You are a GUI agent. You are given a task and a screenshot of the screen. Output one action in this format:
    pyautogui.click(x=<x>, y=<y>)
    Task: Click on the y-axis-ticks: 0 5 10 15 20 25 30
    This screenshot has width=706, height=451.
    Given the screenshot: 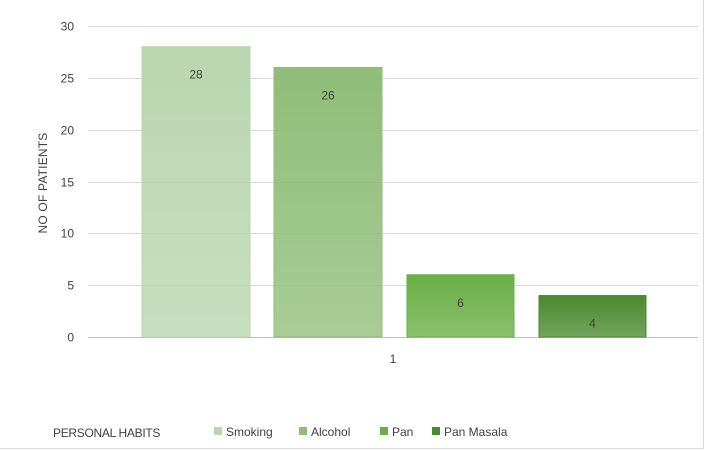 What is the action you would take?
    pyautogui.click(x=68, y=182)
    